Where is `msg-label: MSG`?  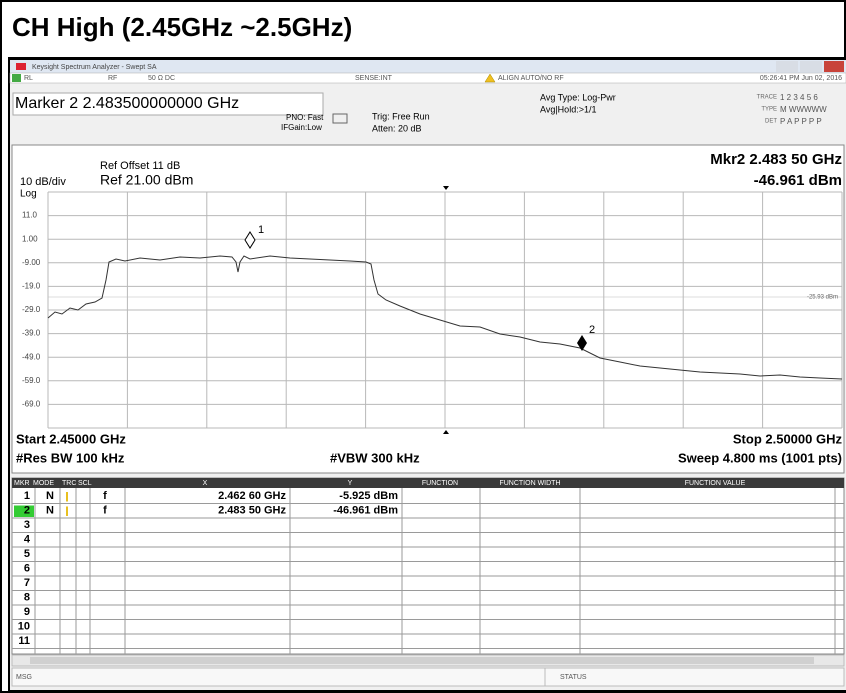
msg-label: MSG is located at coordinates (24, 677).